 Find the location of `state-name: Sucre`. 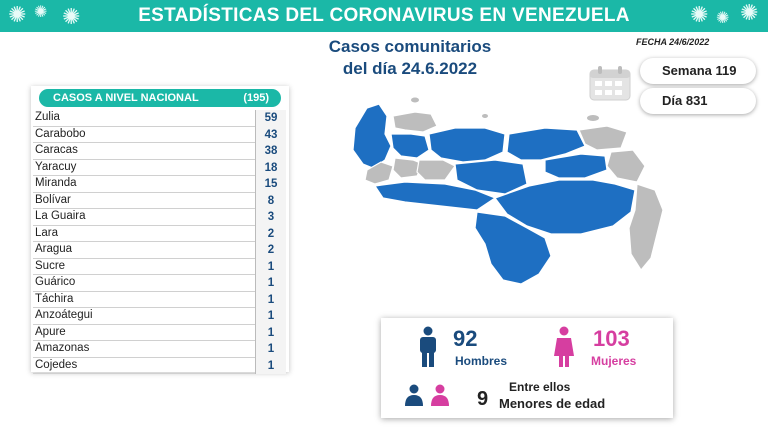

state-name: Sucre is located at coordinates (50, 265).